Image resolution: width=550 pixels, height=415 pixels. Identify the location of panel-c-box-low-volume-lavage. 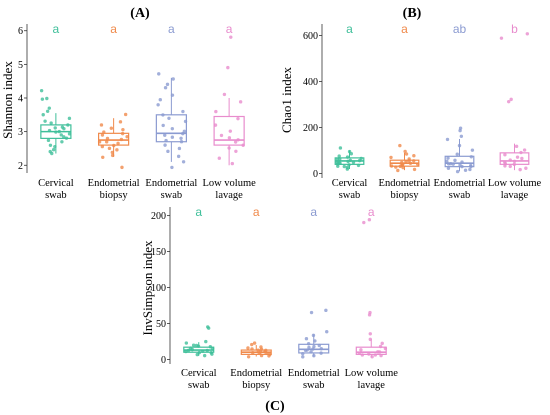
(371, 288).